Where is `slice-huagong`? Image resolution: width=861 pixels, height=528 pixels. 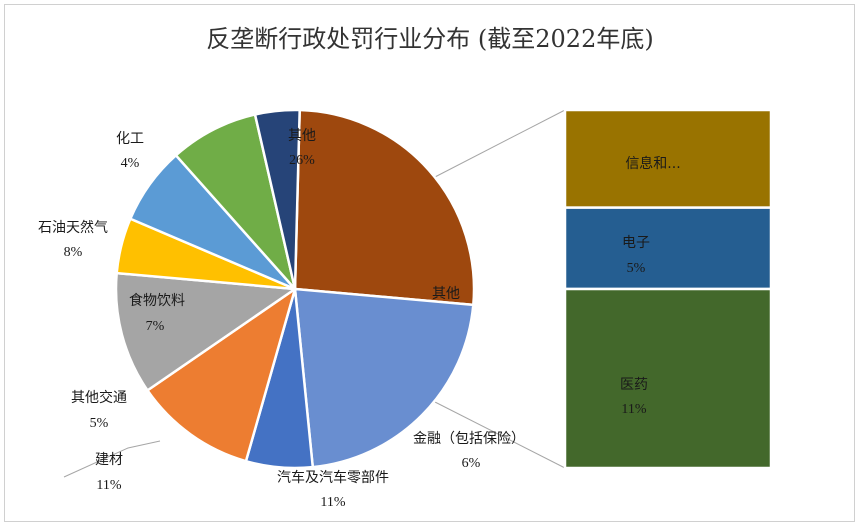 slice-huagong is located at coordinates (277, 199).